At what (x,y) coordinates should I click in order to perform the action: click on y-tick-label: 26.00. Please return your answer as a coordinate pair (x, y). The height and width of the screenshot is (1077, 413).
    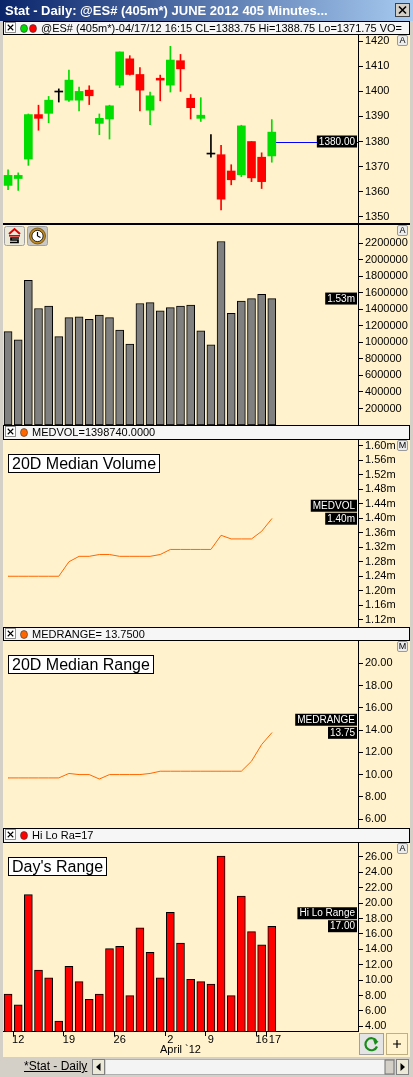
    Looking at the image, I should click on (379, 855).